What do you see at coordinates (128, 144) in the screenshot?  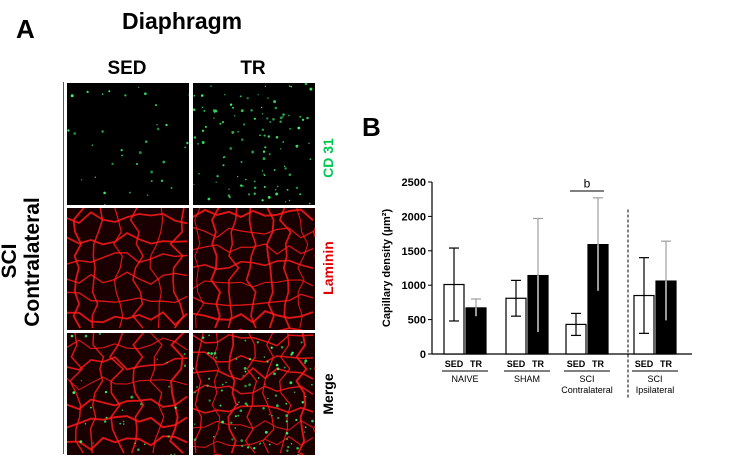 I see `micrograph-sed-cd31` at bounding box center [128, 144].